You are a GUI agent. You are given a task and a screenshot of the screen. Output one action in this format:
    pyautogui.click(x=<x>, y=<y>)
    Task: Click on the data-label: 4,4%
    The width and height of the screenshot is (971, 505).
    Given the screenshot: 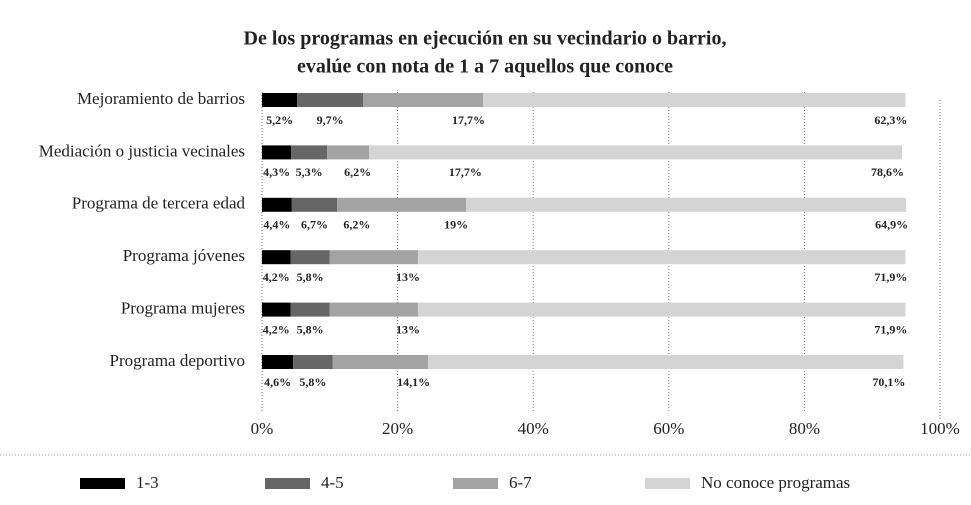 What is the action you would take?
    pyautogui.click(x=276, y=225)
    